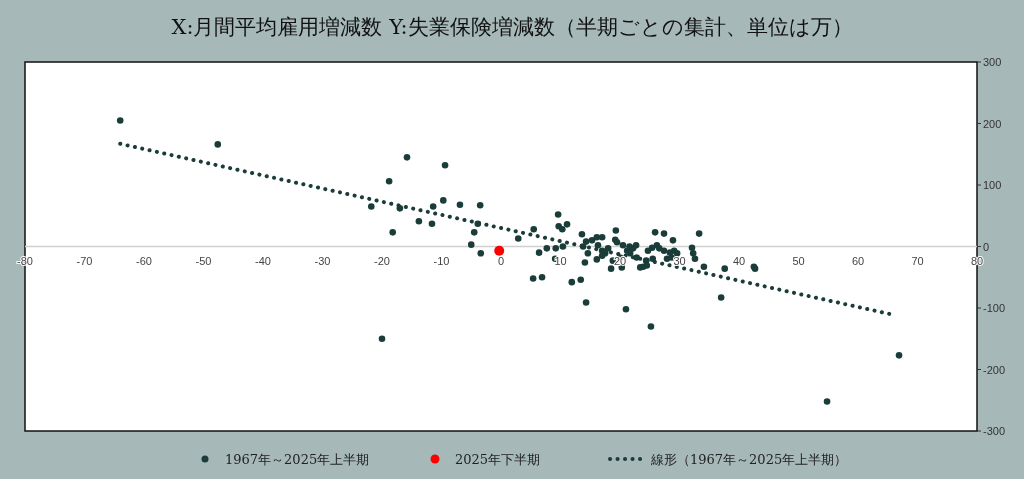 The image size is (1024, 479). I want to click on y-tick-label: 100, so click(992, 185).